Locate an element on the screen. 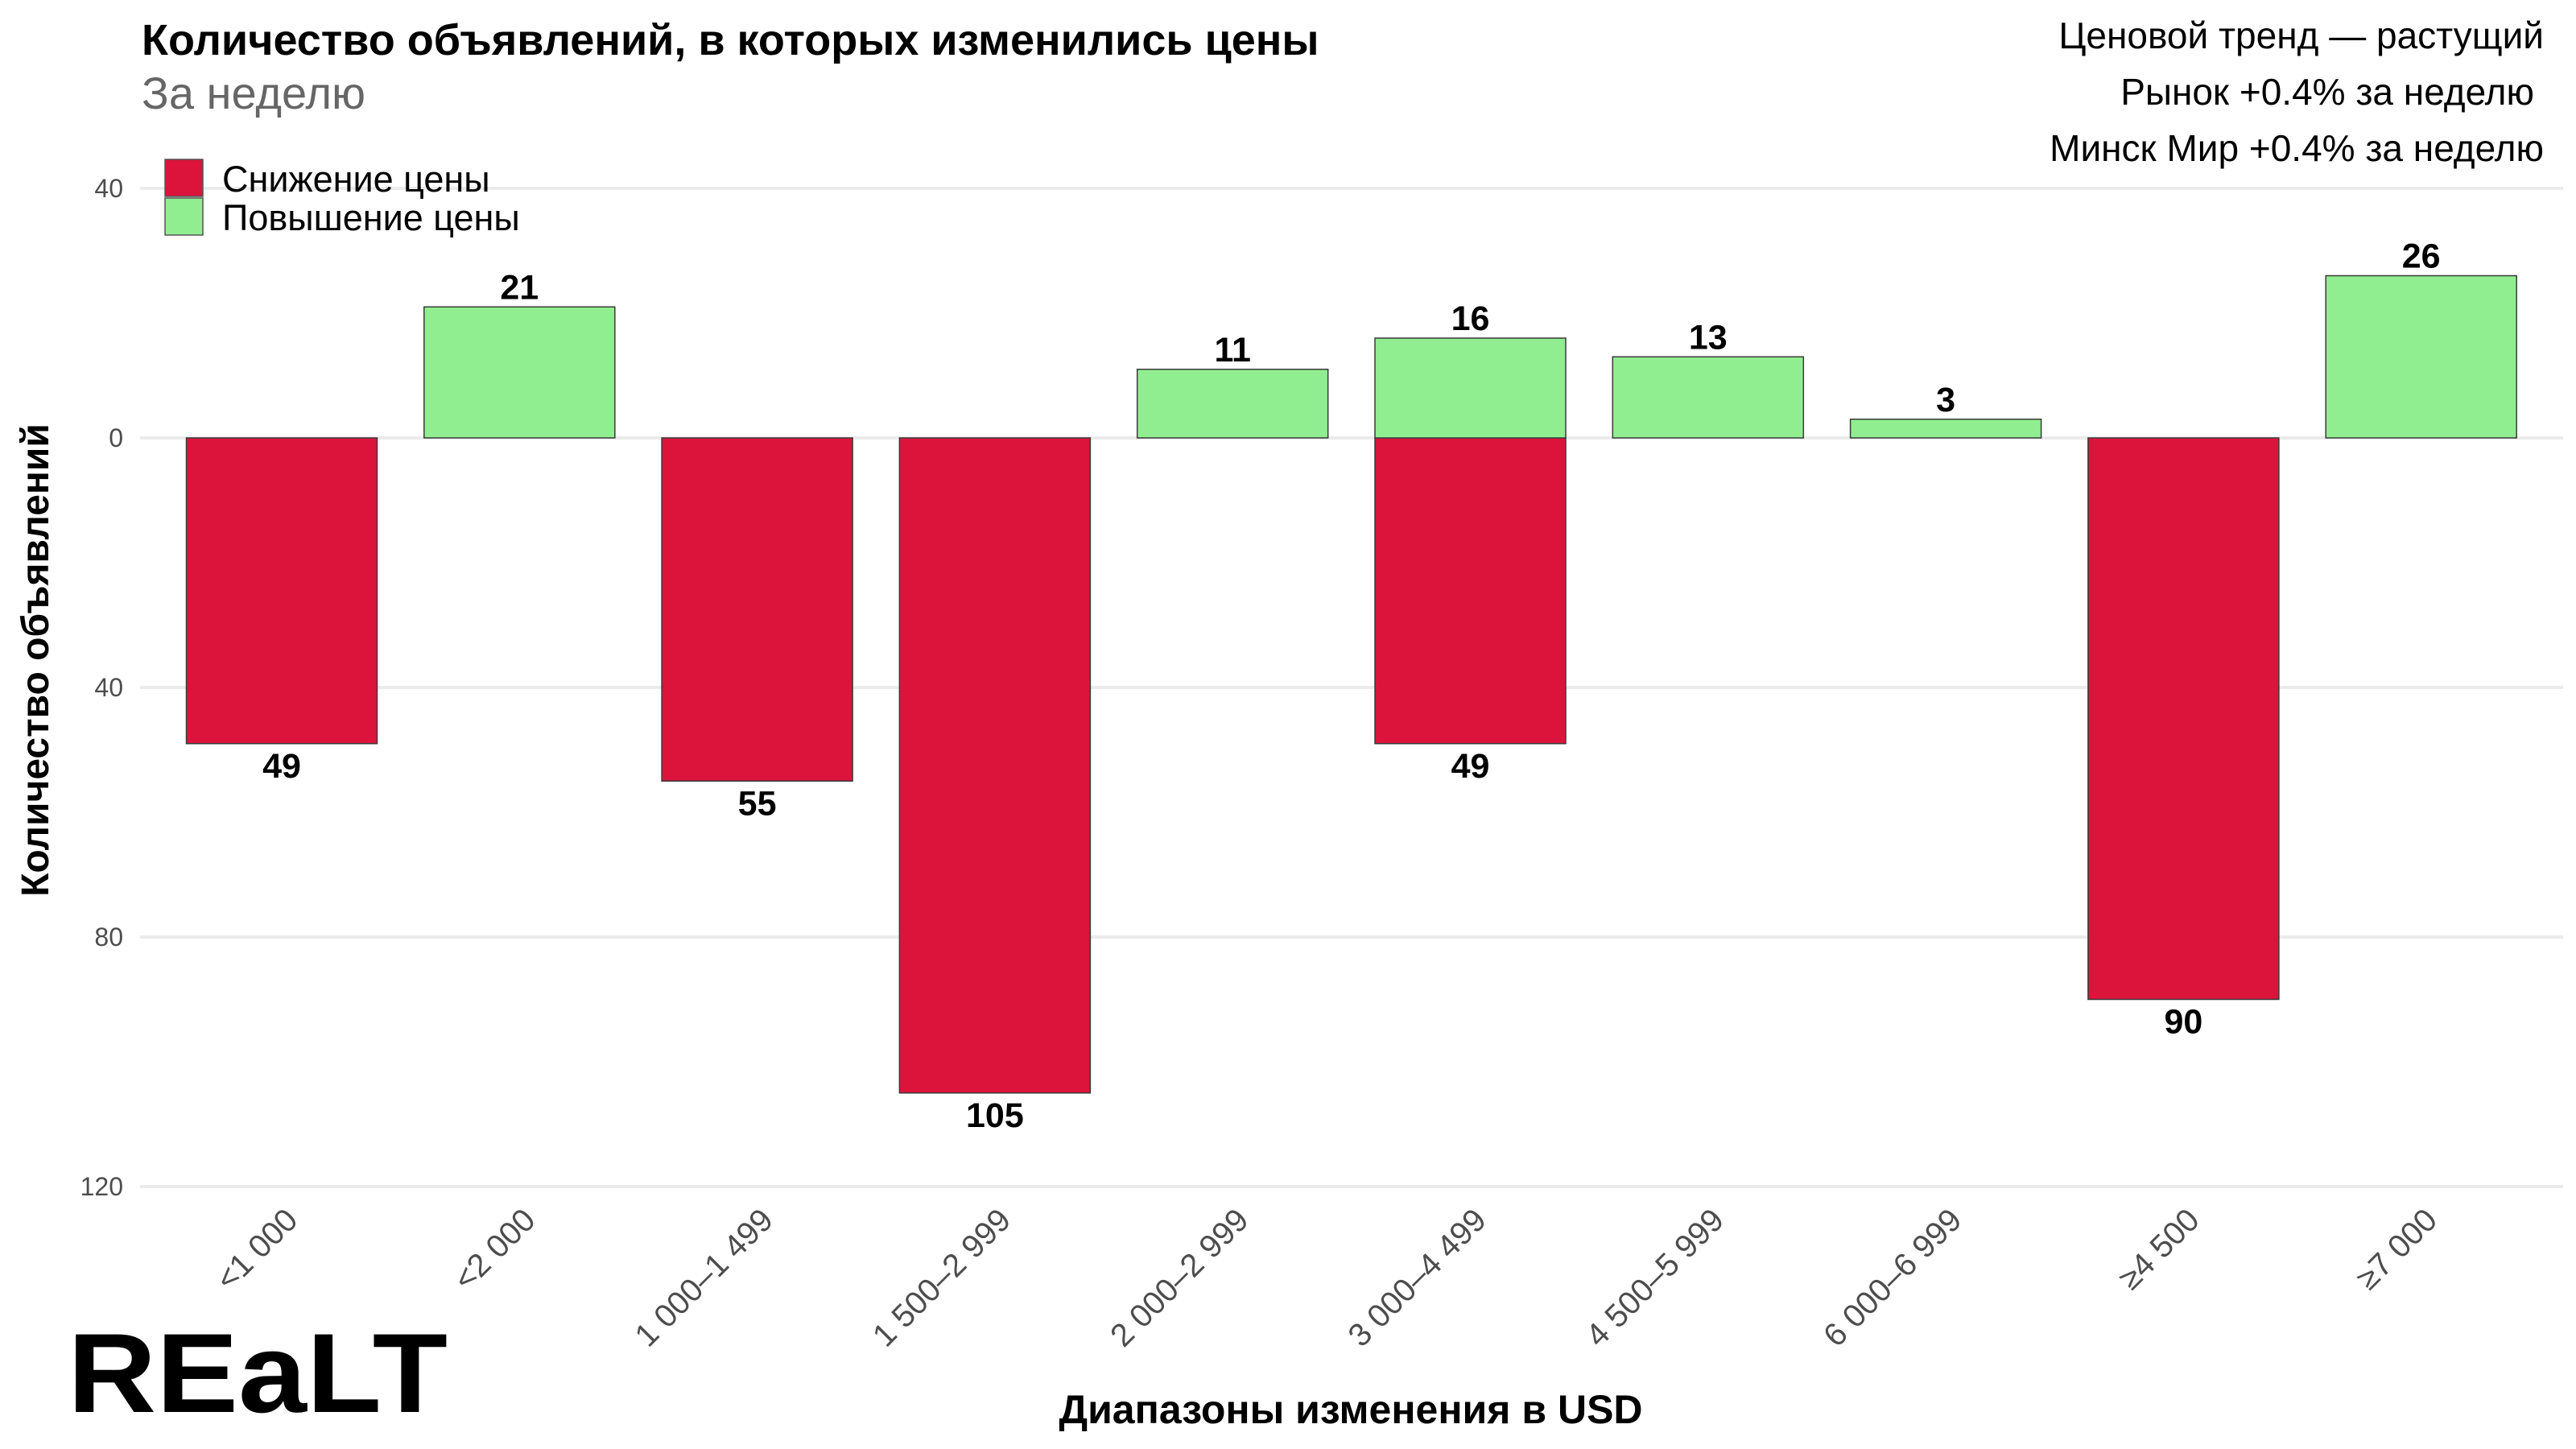 Image resolution: width=2576 pixels, height=1449 pixels. x-tick-label: 6 000–6 999 is located at coordinates (1892, 1277).